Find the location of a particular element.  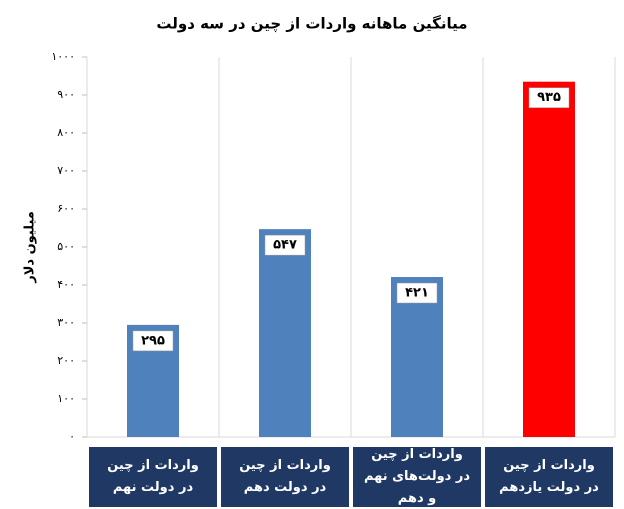

y-tick-label: ۷۰۰ is located at coordinates (66, 170).